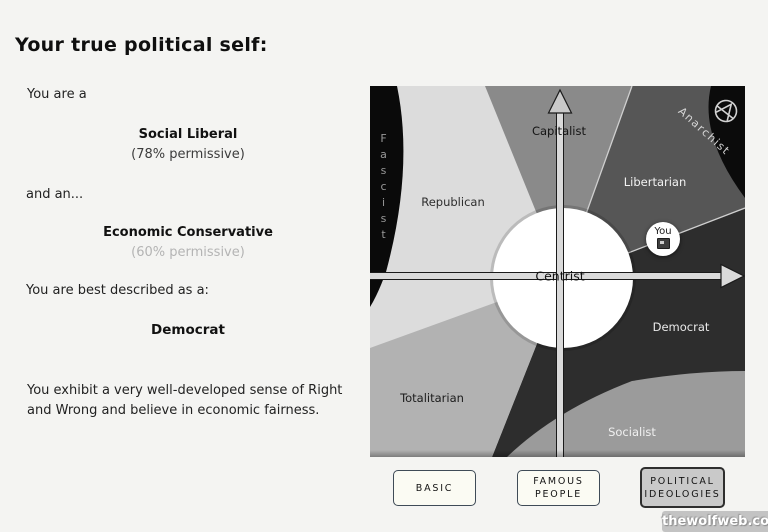 This screenshot has width=768, height=532. What do you see at coordinates (188, 154) in the screenshot?
I see `social-axis-detail: (78% permissive)` at bounding box center [188, 154].